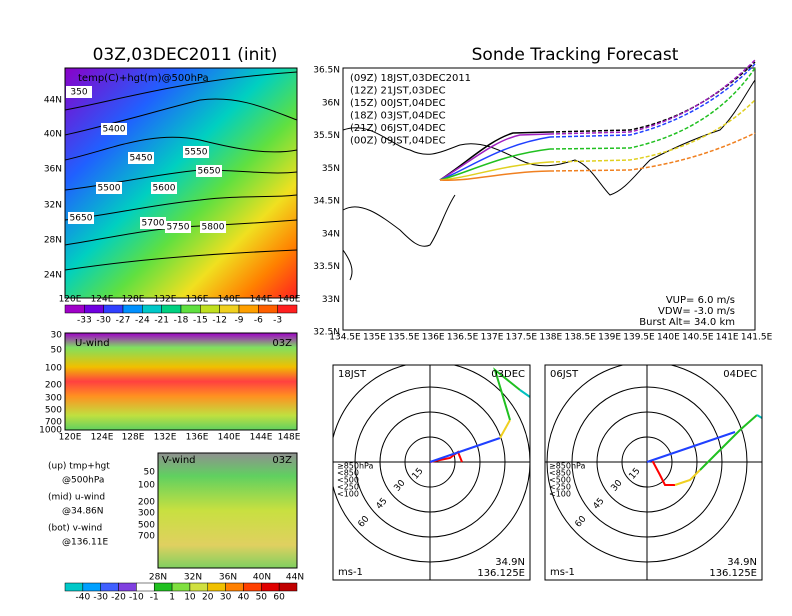 The image size is (792, 616). Describe the element at coordinates (326, 333) in the screenshot. I see `y-tick-label: 32.5N` at that location.